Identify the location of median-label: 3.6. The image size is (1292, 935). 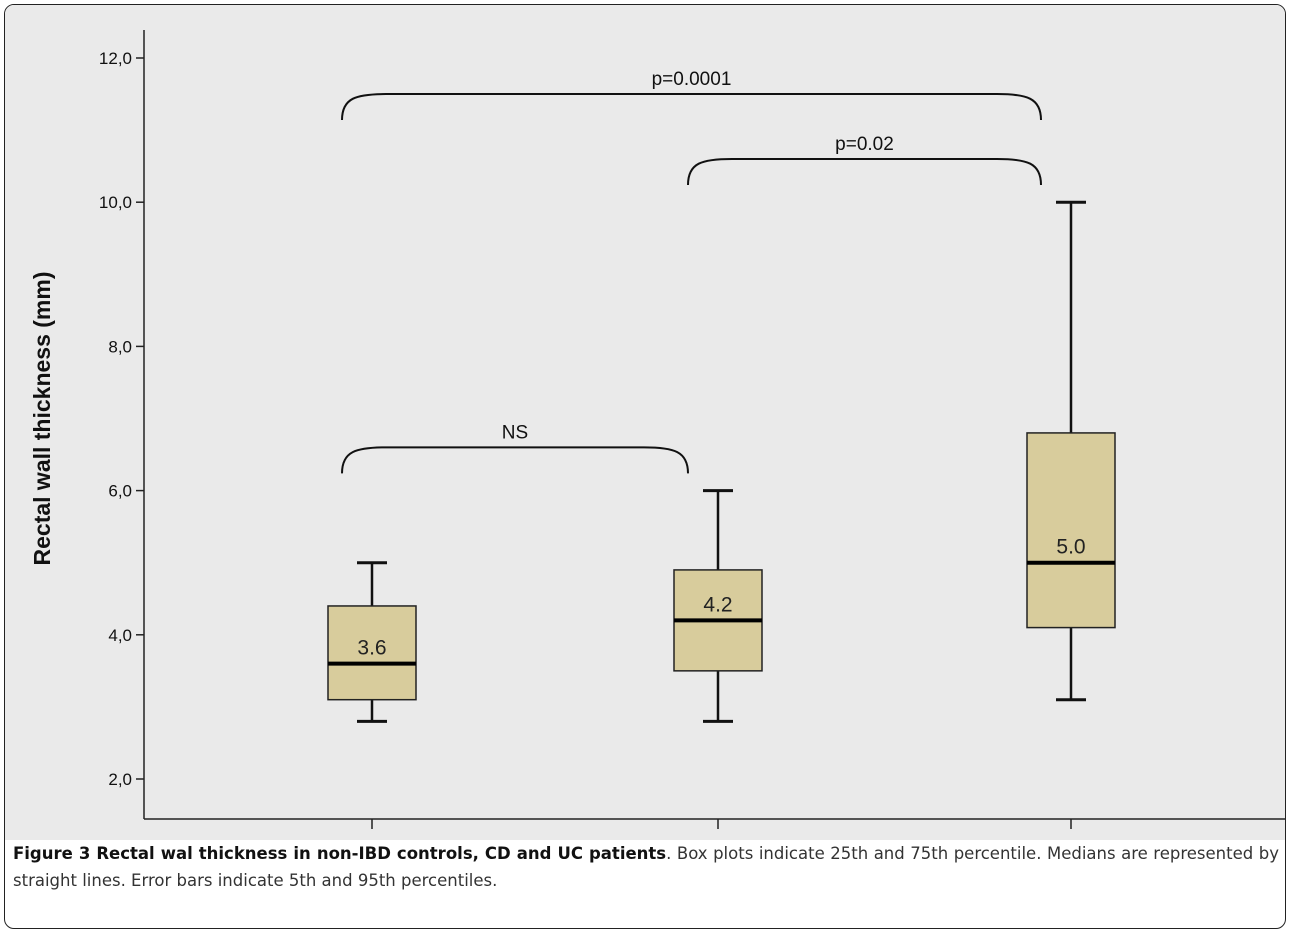
(371, 648).